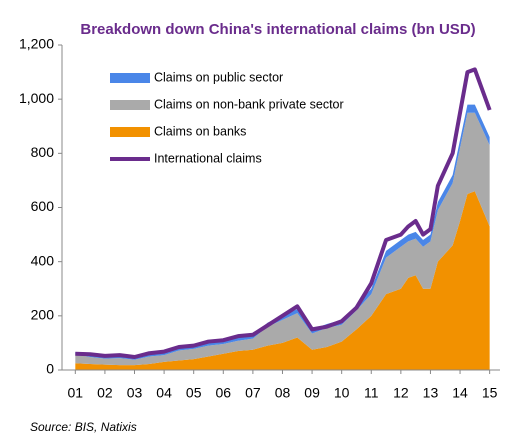 The width and height of the screenshot is (531, 443). Describe the element at coordinates (401, 393) in the screenshot. I see `x-tick-label: 12` at that location.